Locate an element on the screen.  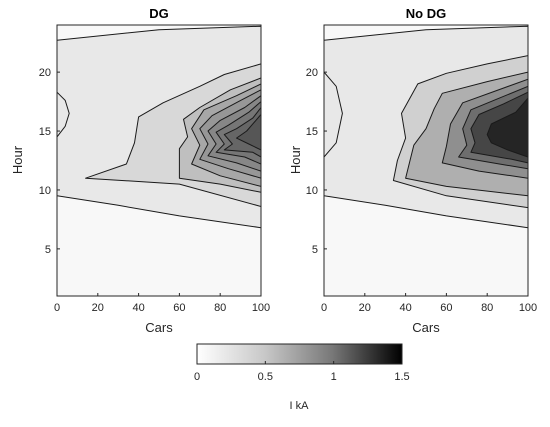
colorbar-tick-label: 1 is located at coordinates (334, 377).